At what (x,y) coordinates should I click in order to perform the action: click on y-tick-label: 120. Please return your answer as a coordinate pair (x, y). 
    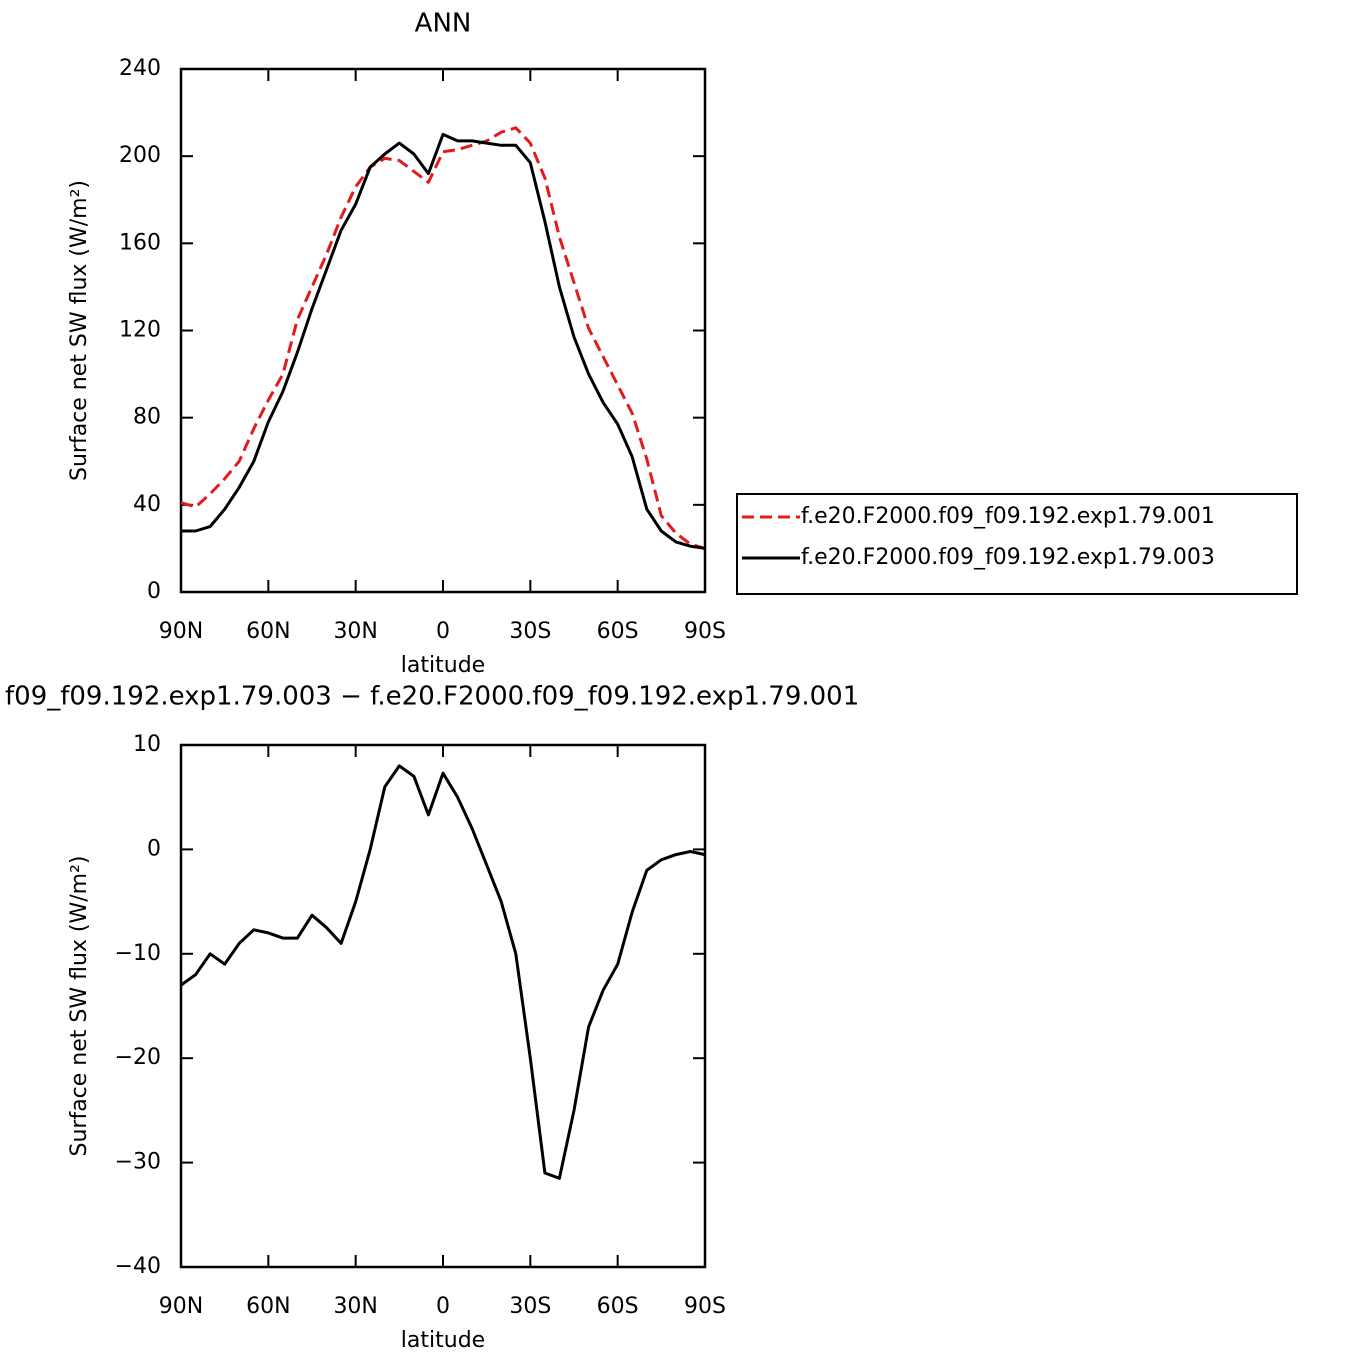
    Looking at the image, I should click on (140, 330).